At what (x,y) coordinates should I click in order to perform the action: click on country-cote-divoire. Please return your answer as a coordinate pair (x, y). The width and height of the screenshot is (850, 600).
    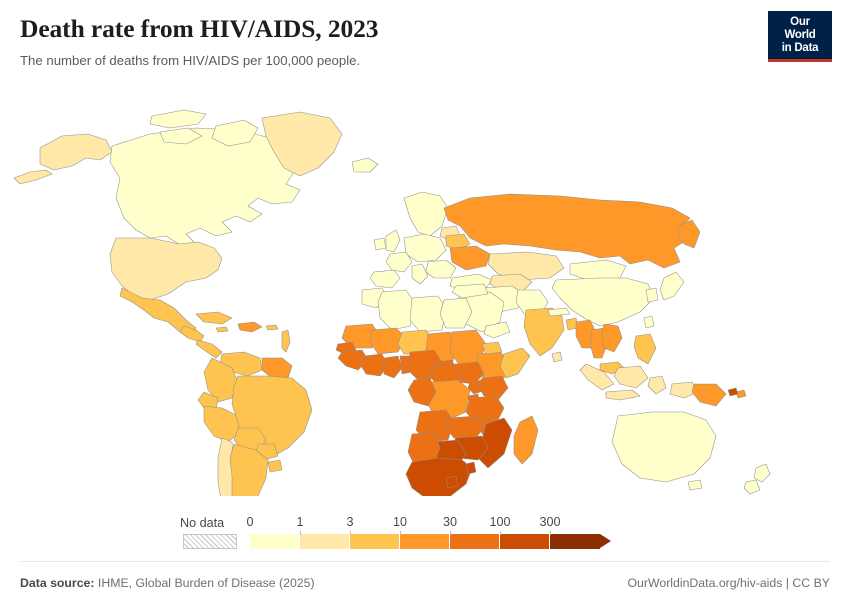
    Looking at the image, I should click on (374, 365).